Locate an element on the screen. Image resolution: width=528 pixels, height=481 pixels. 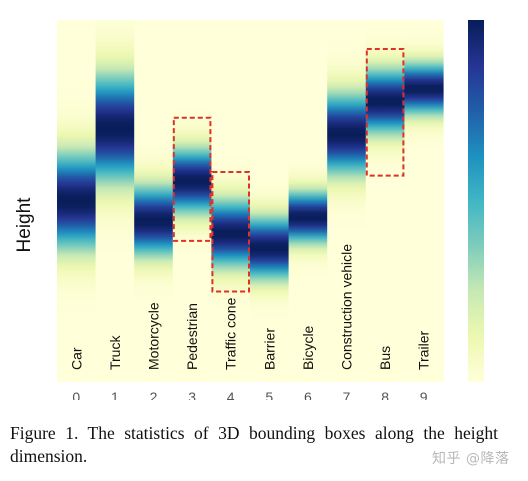
x-tick-label: 3 is located at coordinates (192, 394).